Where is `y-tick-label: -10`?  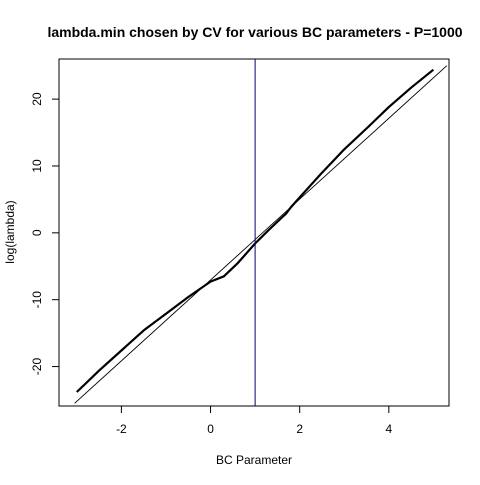 y-tick-label: -10 is located at coordinates (37, 300).